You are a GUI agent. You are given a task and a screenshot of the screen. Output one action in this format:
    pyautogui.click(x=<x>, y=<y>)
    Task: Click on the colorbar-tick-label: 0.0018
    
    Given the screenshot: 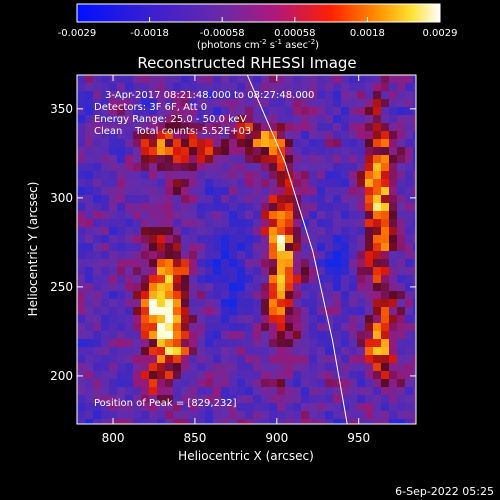 What is the action you would take?
    pyautogui.click(x=367, y=33)
    